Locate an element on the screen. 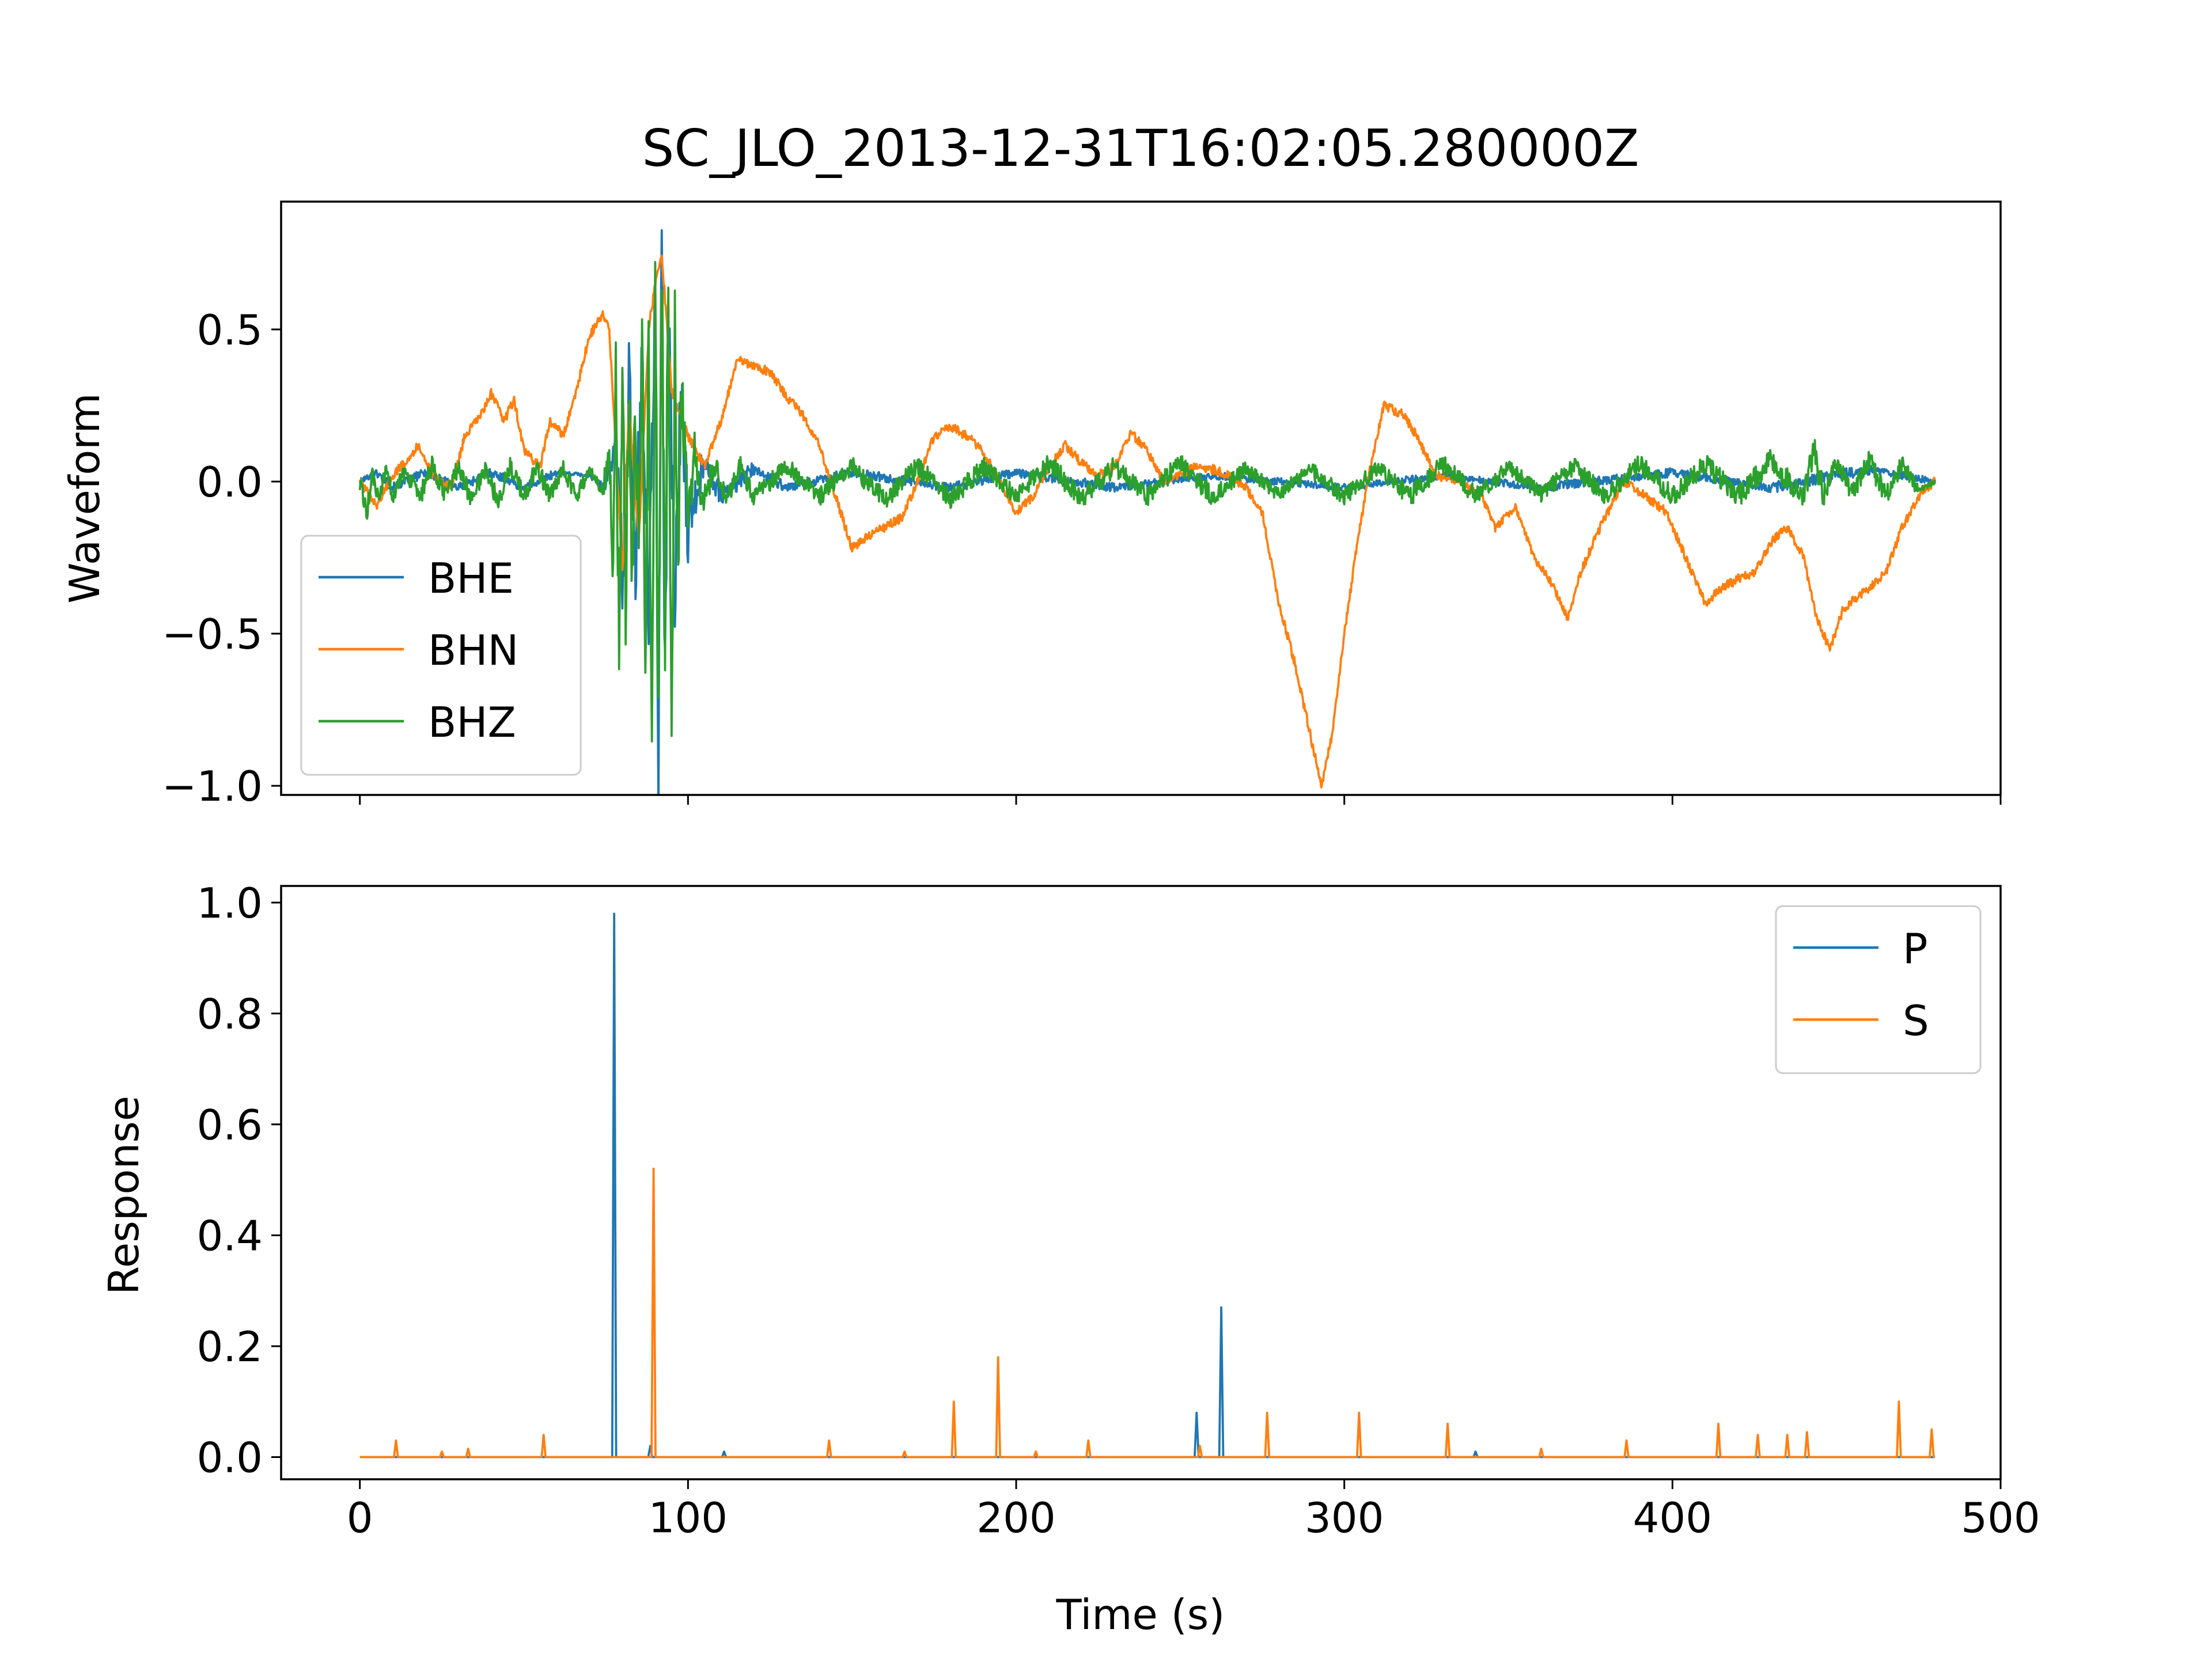  waveform-y-axis-label: Waveform is located at coordinates (84, 498).